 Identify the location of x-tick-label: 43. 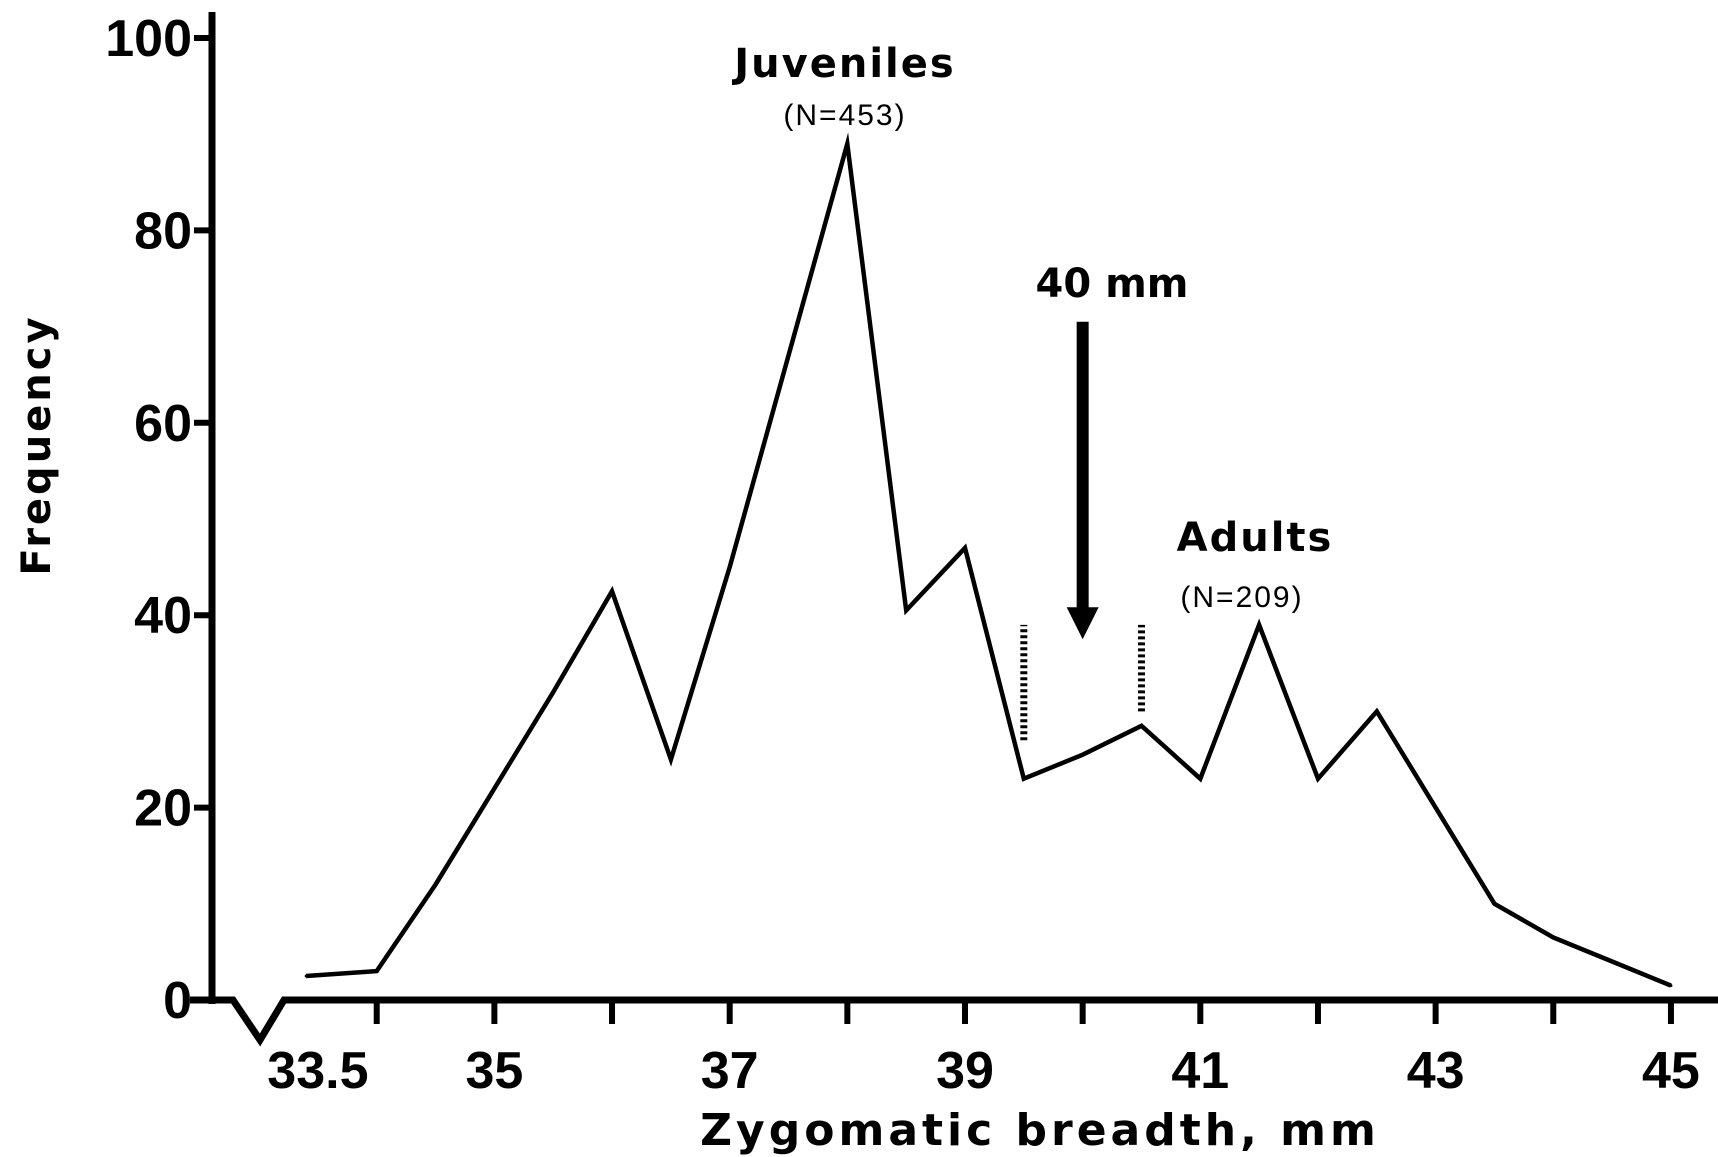
(1436, 1071).